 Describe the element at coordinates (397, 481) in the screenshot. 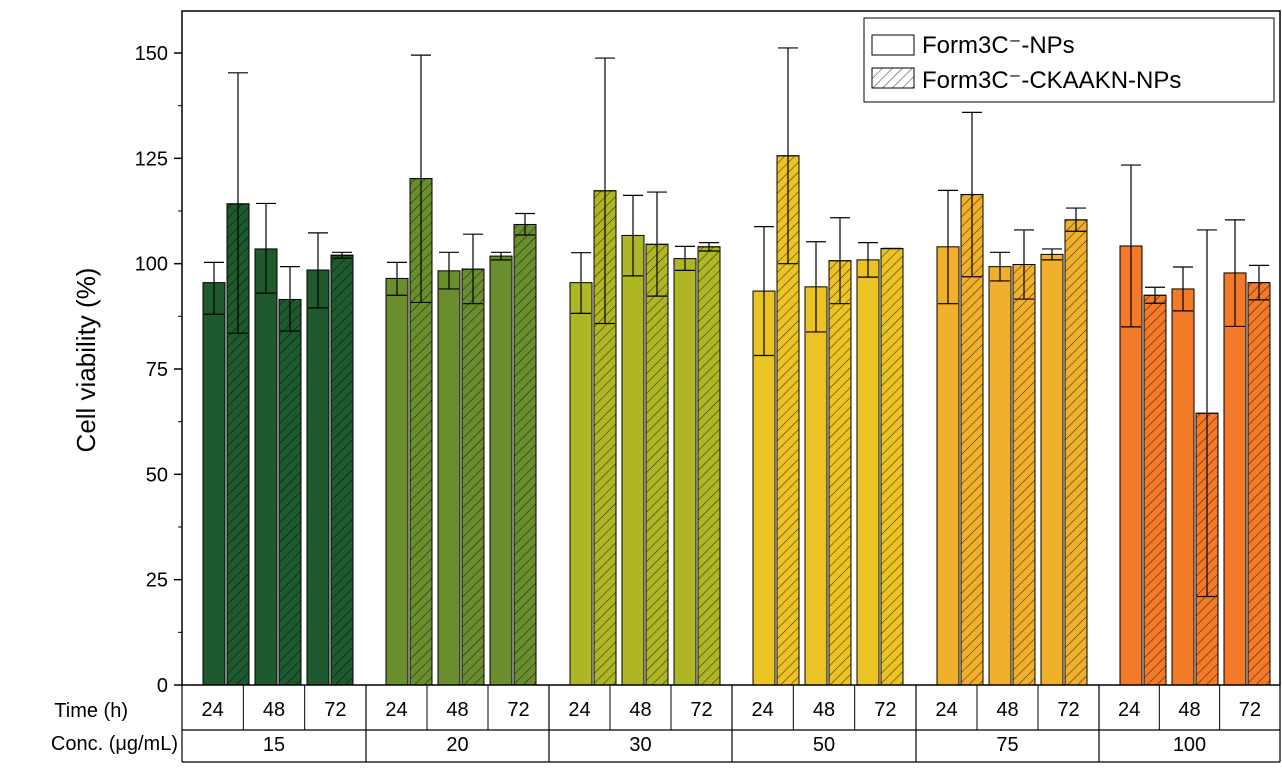

I see `bar-20-24h-nps` at that location.